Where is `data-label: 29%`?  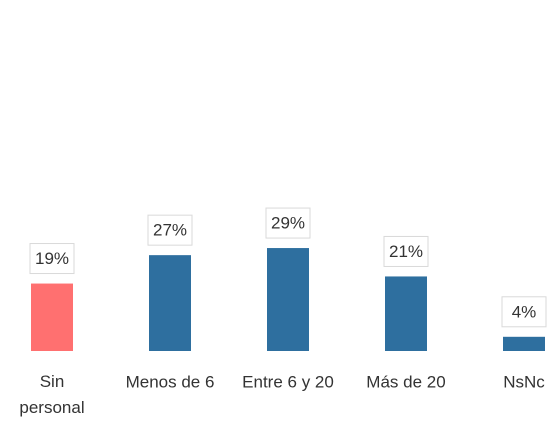
data-label: 29% is located at coordinates (288, 223).